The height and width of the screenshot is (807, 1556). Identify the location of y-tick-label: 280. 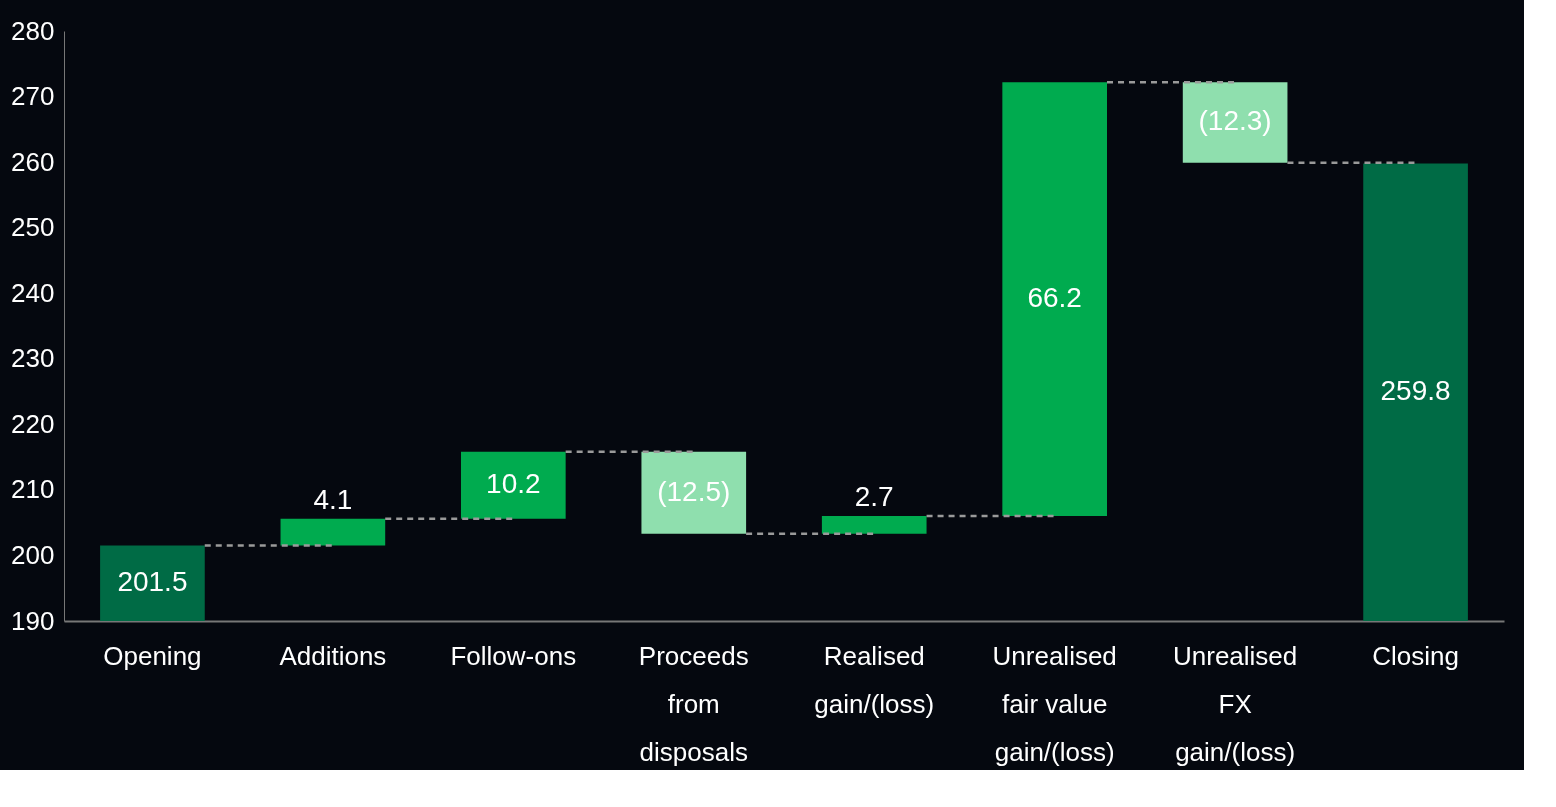
(33, 30).